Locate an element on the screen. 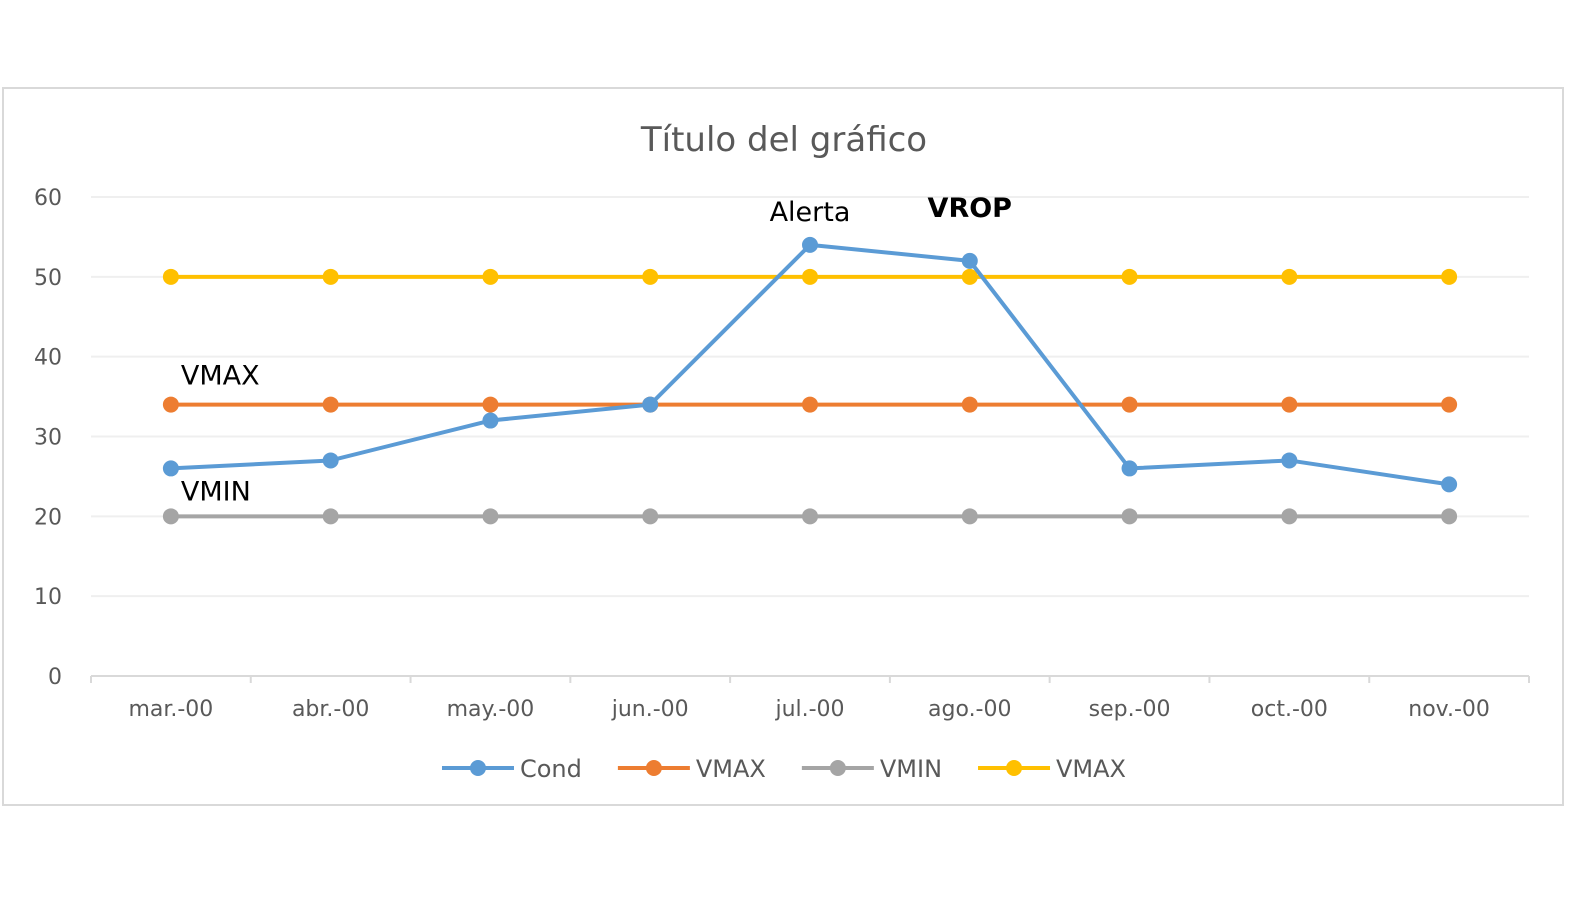 The width and height of the screenshot is (1573, 900). x-tick-label: oct.-00 is located at coordinates (1289, 709).